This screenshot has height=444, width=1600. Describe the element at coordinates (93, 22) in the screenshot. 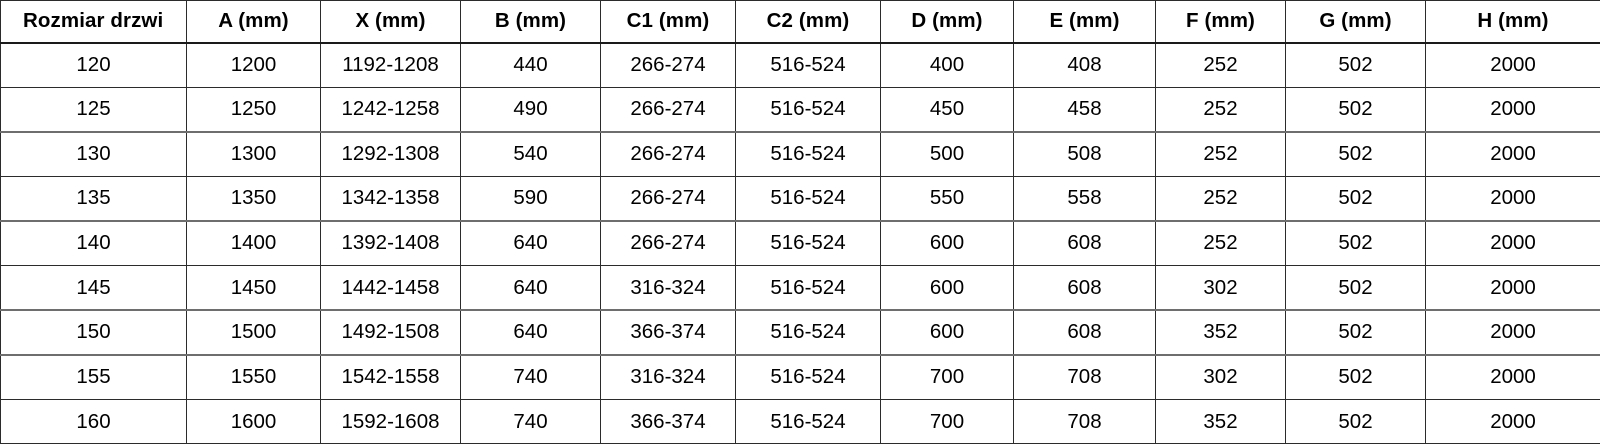

I see `column-header-size: Rozmiar drzwi` at that location.